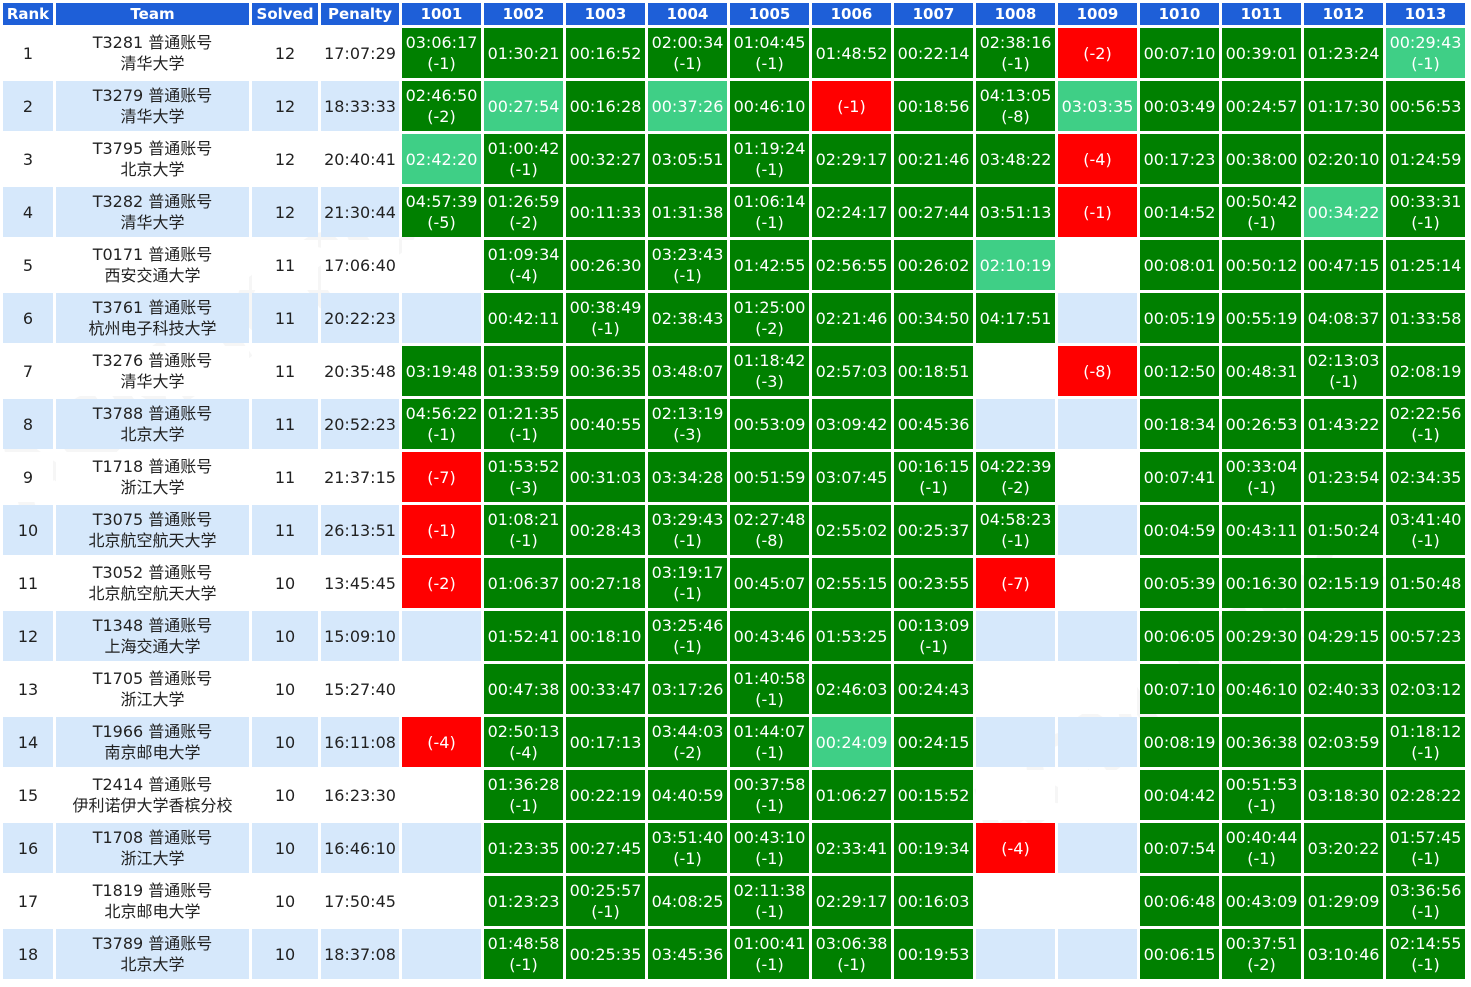 The image size is (1471, 987). What do you see at coordinates (152, 159) in the screenshot?
I see `team-cell: T3795 普通账号 北京大学` at bounding box center [152, 159].